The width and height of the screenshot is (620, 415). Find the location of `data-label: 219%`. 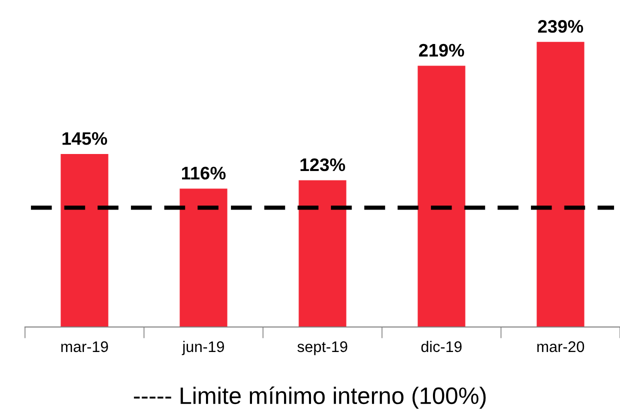

data-label: 219% is located at coordinates (441, 50).